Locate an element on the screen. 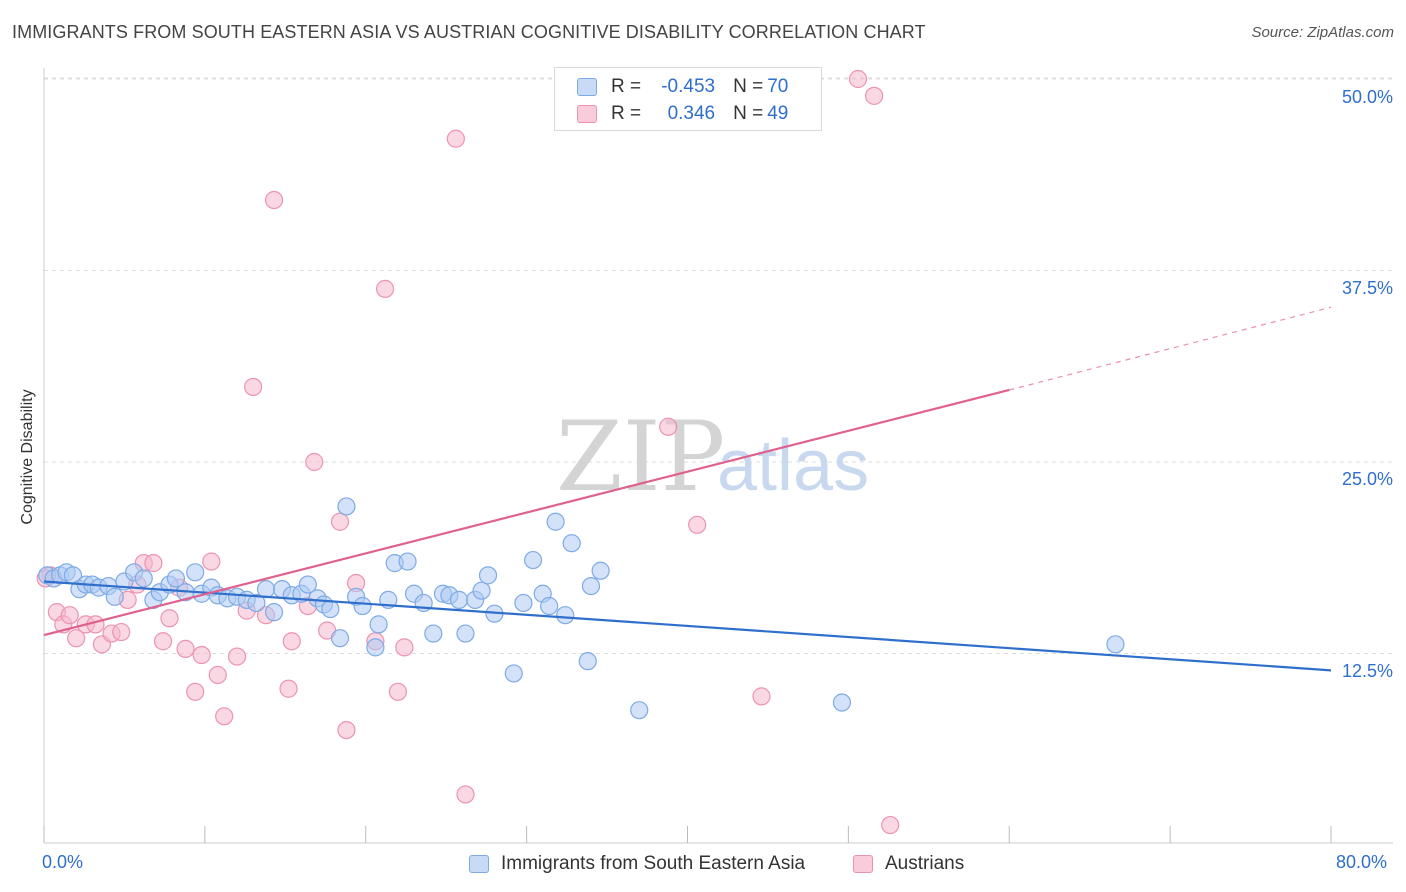  series-swatch-pink is located at coordinates (863, 864).